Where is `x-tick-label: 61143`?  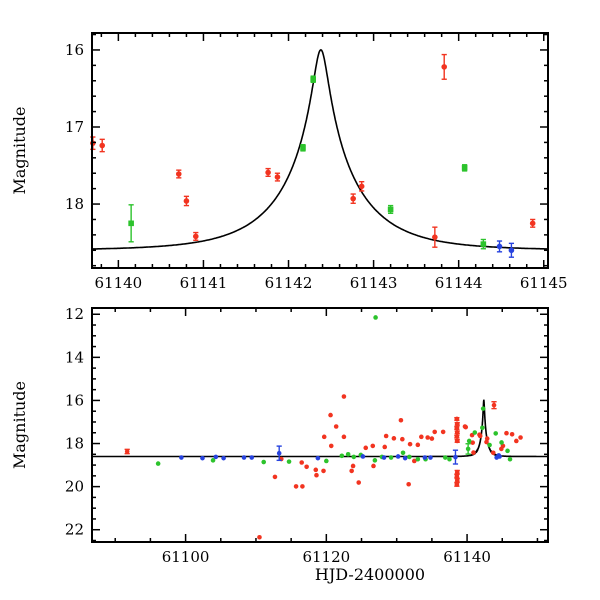
x-tick-label: 61143 is located at coordinates (374, 283).